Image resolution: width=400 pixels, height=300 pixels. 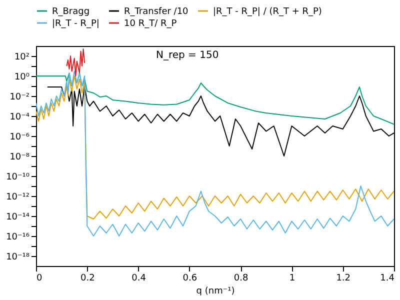 I want to click on y-tick-label: 10⁰, so click(x=22, y=77).